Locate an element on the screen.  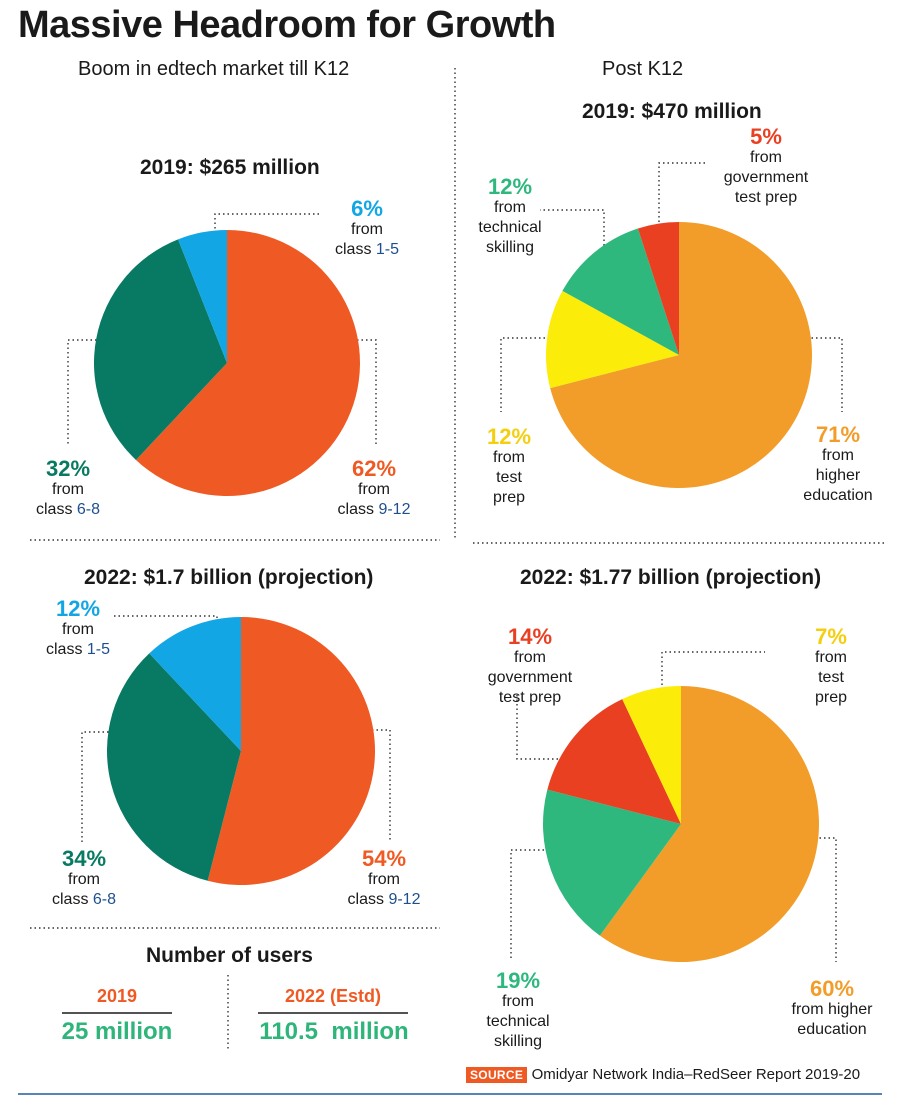
pct-label: 32% is located at coordinates (68, 468).